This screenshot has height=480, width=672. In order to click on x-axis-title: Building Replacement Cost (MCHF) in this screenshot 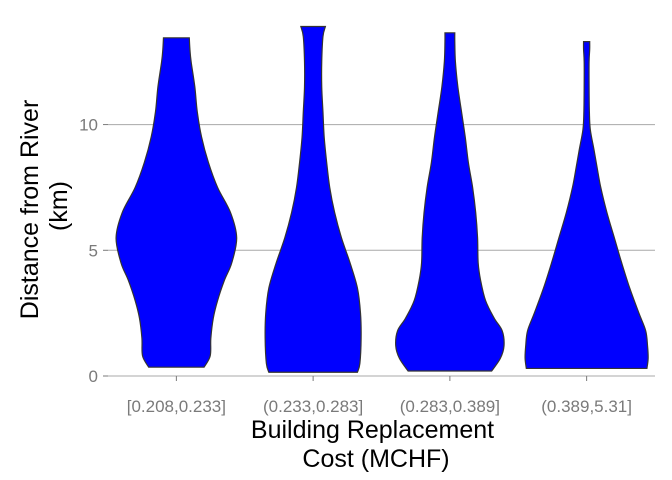, I will do `click(376, 444)`.